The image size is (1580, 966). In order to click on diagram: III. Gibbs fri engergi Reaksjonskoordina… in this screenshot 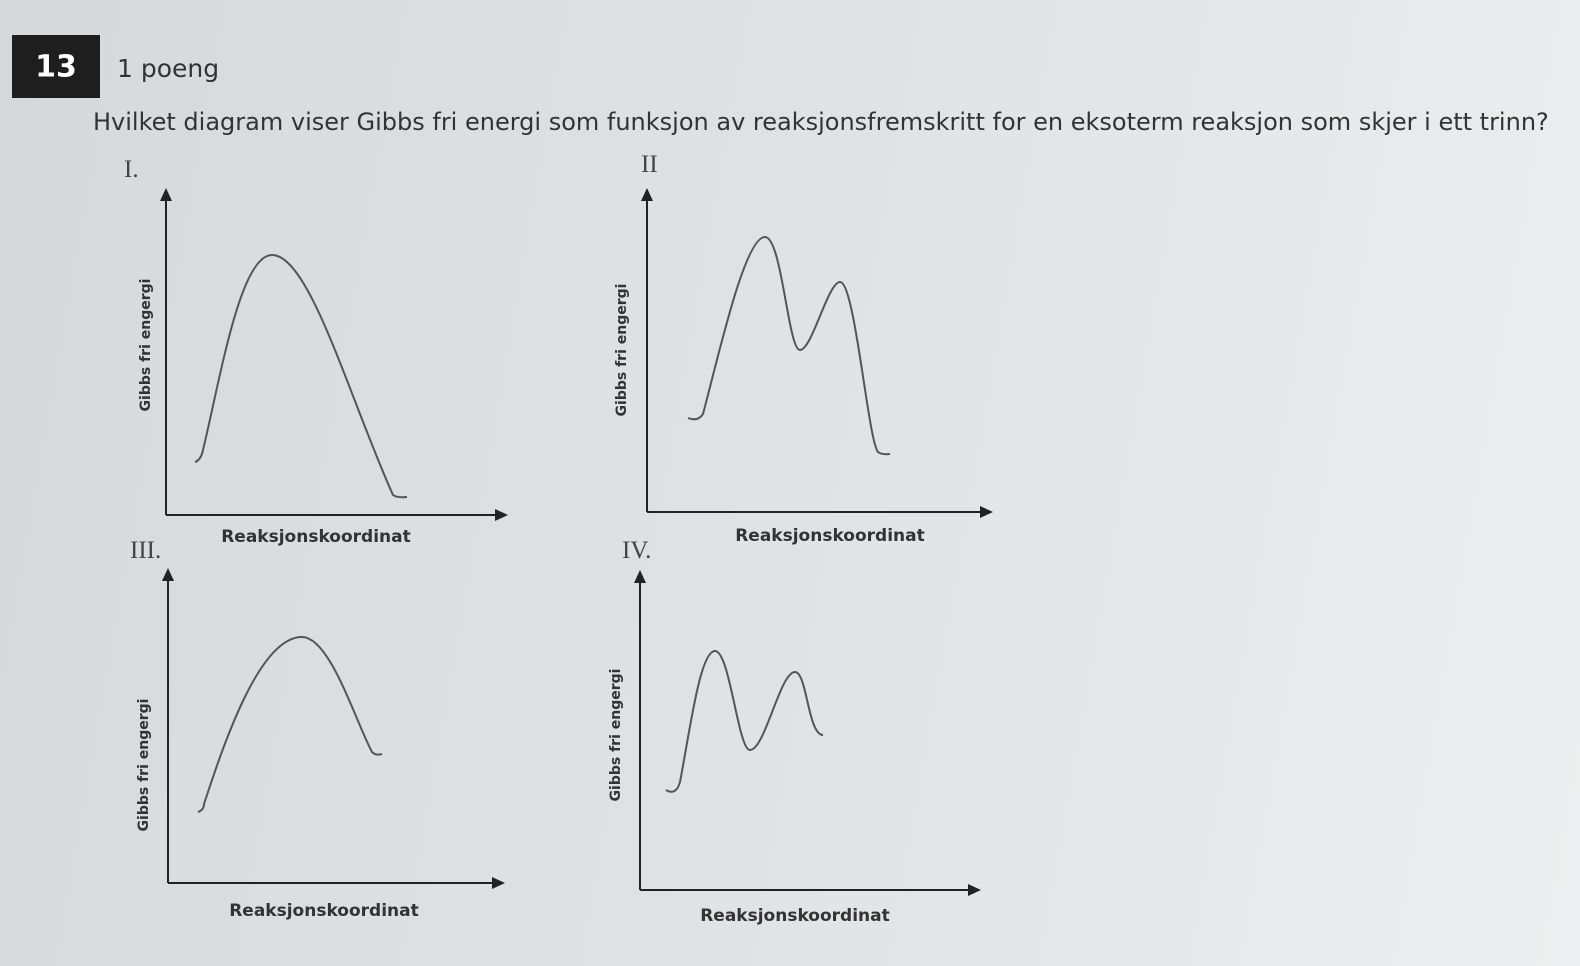, I will do `click(317, 729)`.